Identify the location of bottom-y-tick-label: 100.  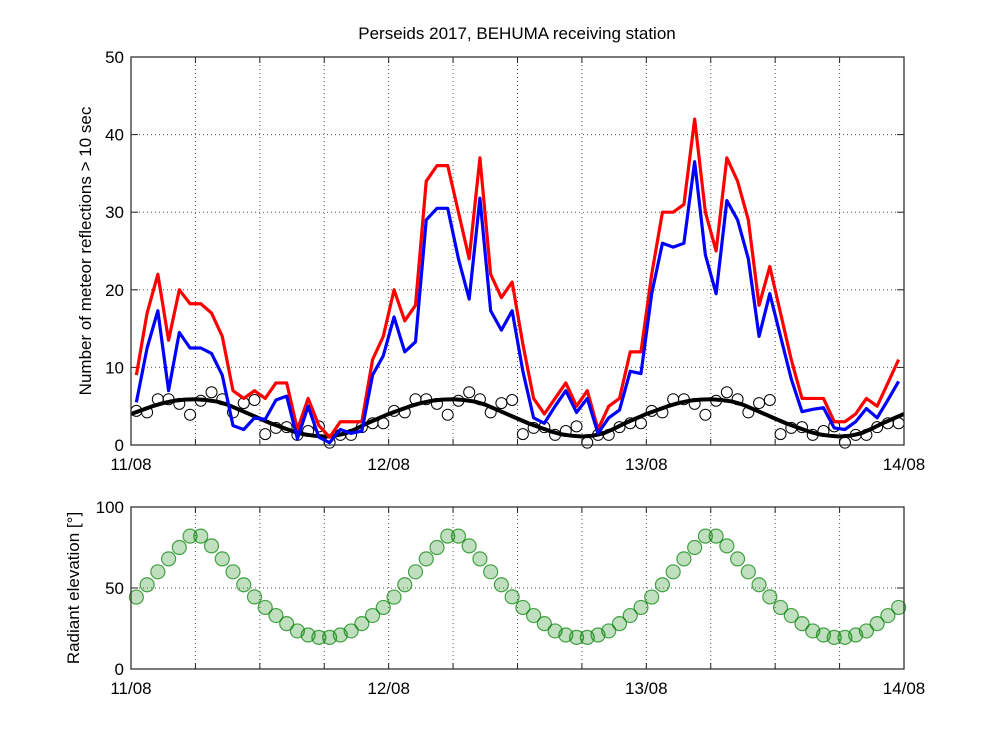
(110, 507).